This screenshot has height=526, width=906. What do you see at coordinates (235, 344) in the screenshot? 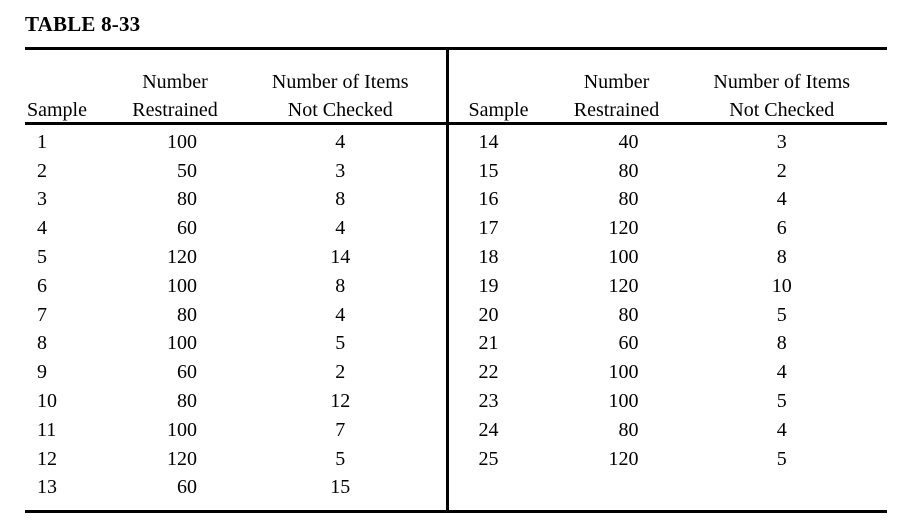
I see `table-row: 8 100 5` at bounding box center [235, 344].